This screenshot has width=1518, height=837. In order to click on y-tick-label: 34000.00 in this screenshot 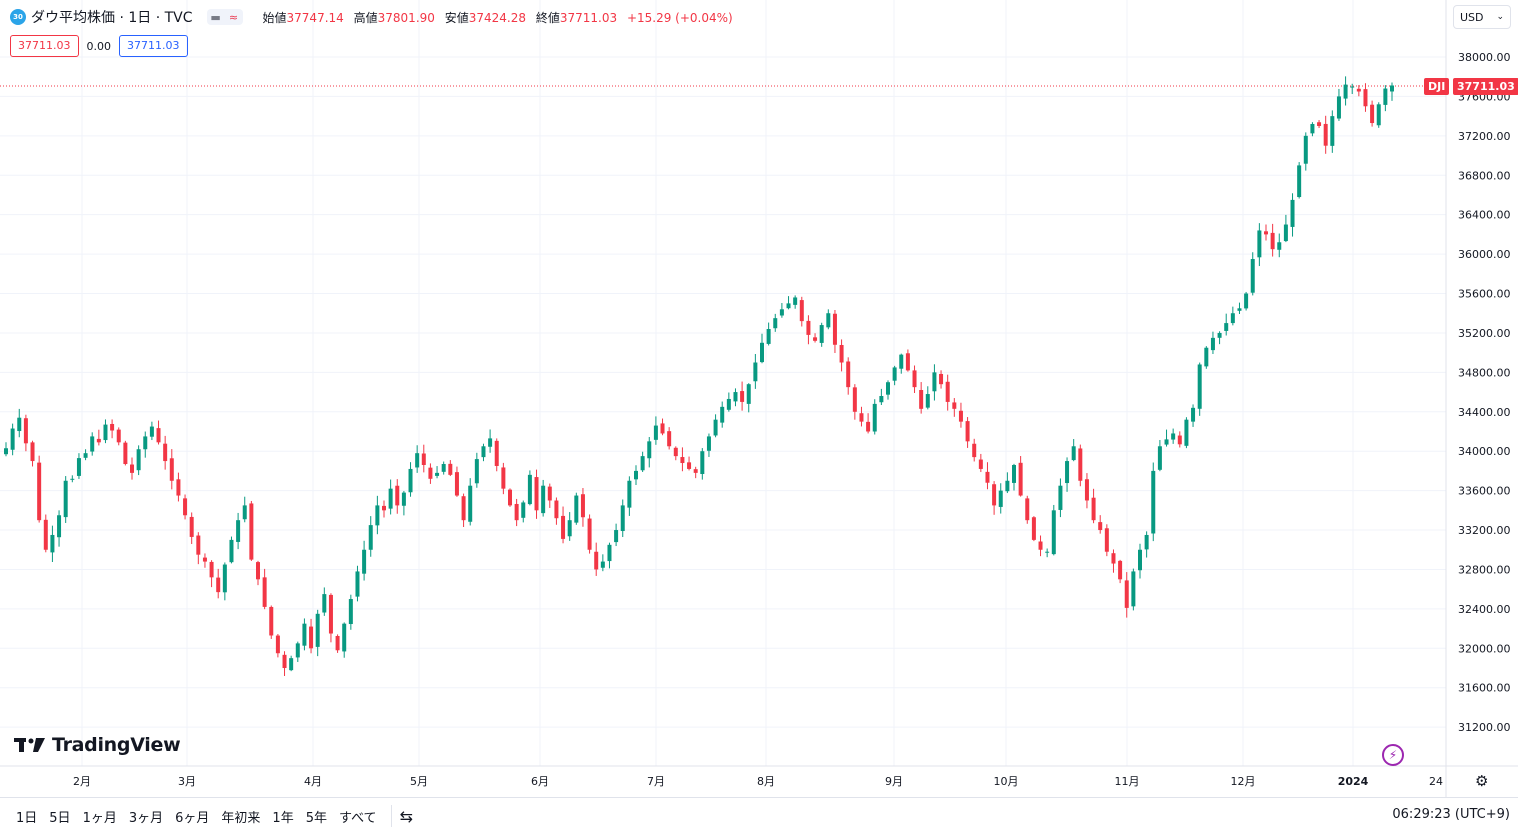, I will do `click(1484, 451)`.